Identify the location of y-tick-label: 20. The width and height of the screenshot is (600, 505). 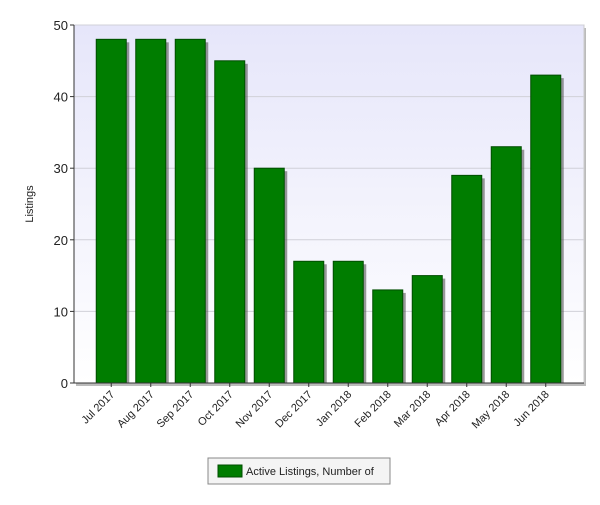
(61, 240).